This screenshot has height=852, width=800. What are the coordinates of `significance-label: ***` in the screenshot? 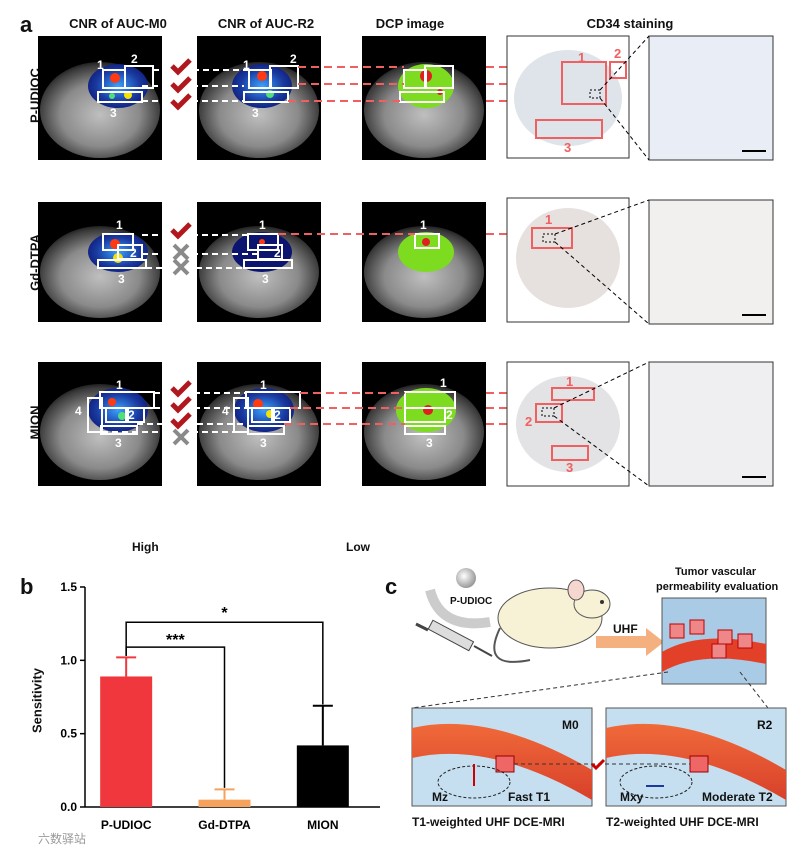 It's located at (175, 640).